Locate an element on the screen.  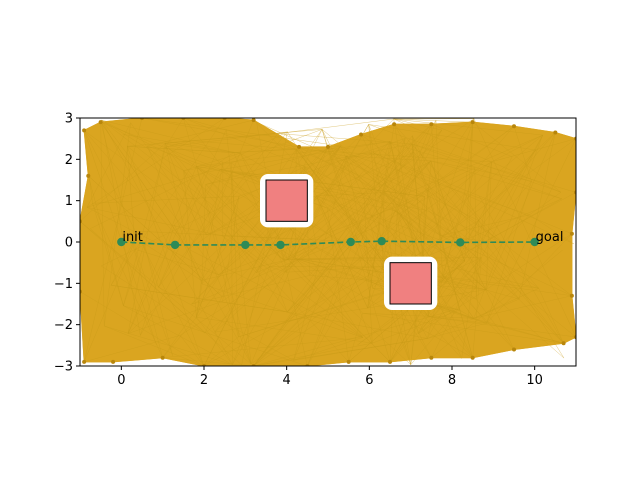
y-tick-label: −2 is located at coordinates (63, 325).